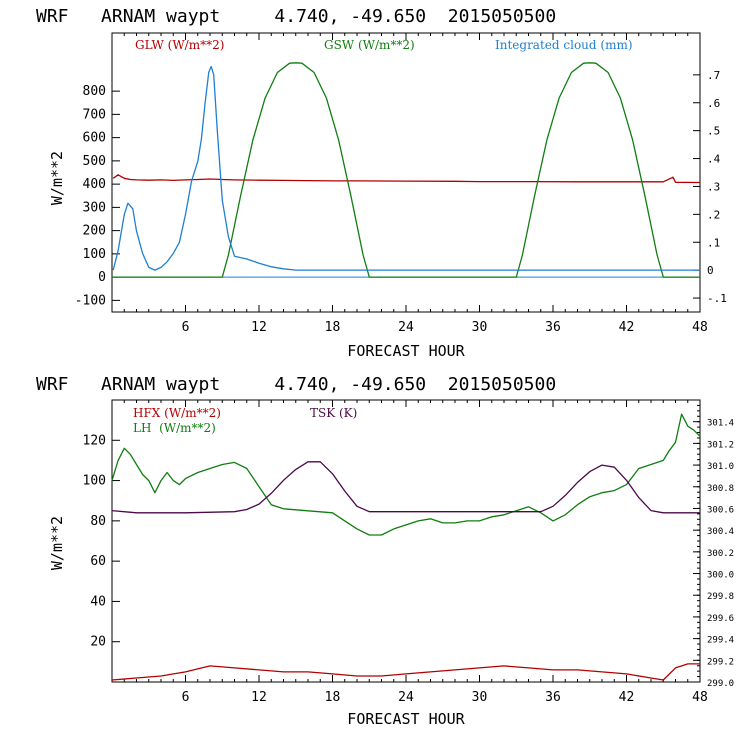 The image size is (740, 740). What do you see at coordinates (710, 270) in the screenshot?
I see `y2-tick-label: 0` at bounding box center [710, 270].